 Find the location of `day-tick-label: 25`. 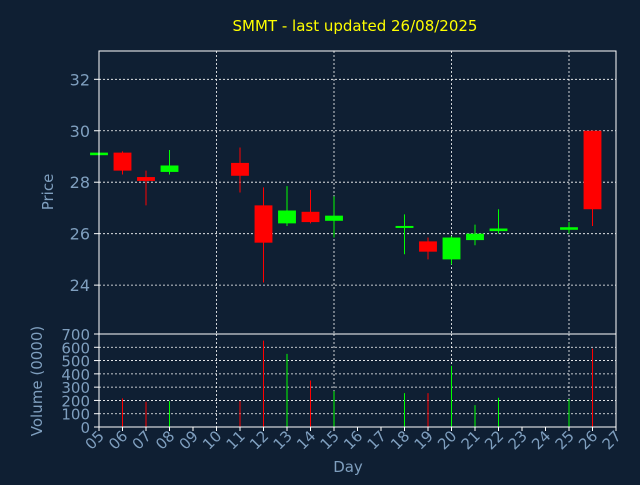

day-tick-label: 25 is located at coordinates (565, 440).